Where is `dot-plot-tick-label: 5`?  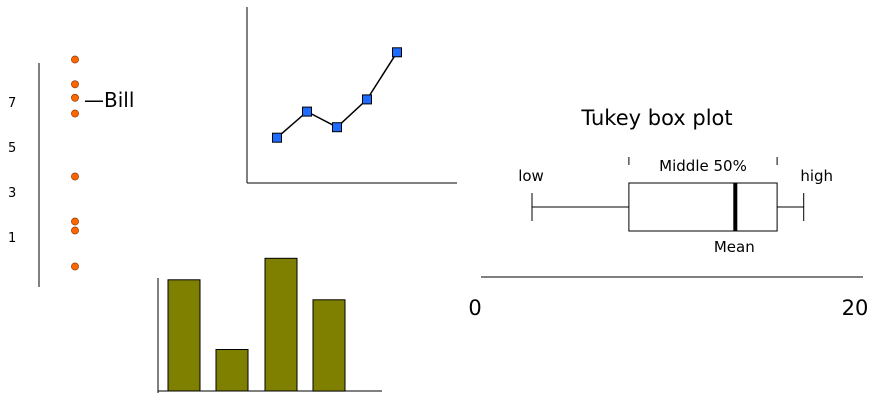
dot-plot-tick-label: 5 is located at coordinates (12, 148).